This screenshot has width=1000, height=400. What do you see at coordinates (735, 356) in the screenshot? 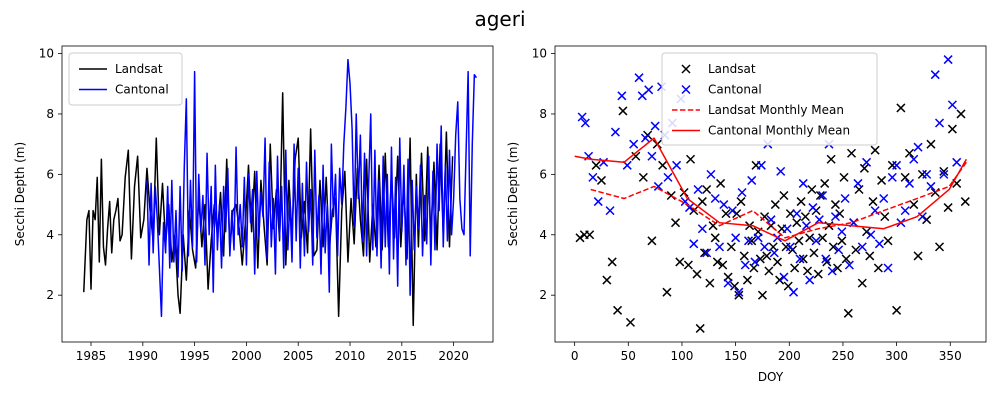
I see `x-tick-label: 150` at bounding box center [735, 356].